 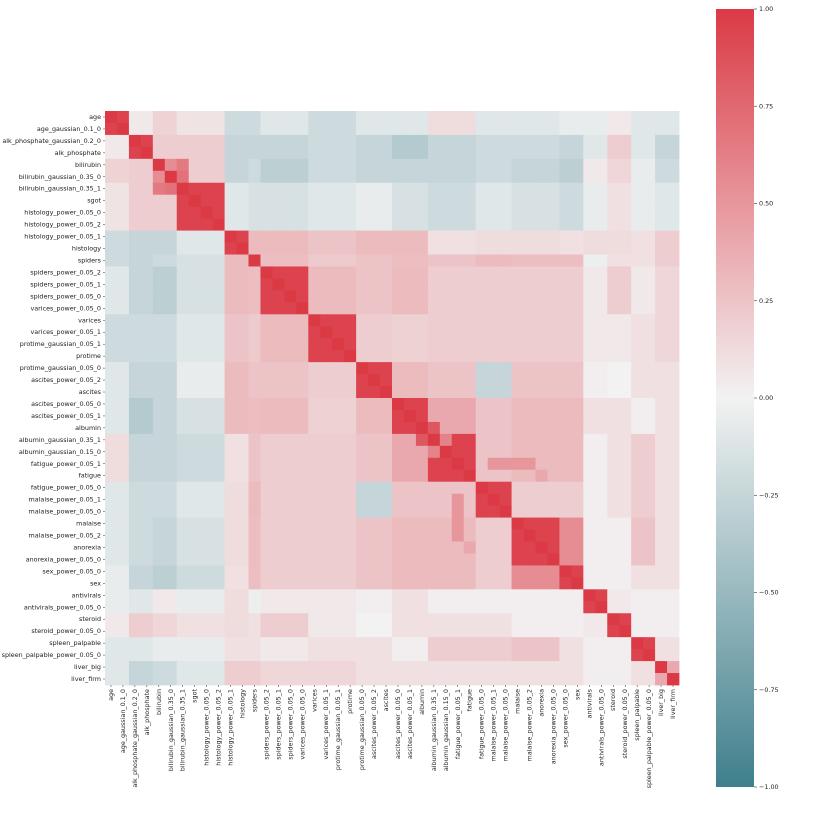 I want to click on x-tick-label: age_gaussian_0.1_0, so click(x=123, y=721).